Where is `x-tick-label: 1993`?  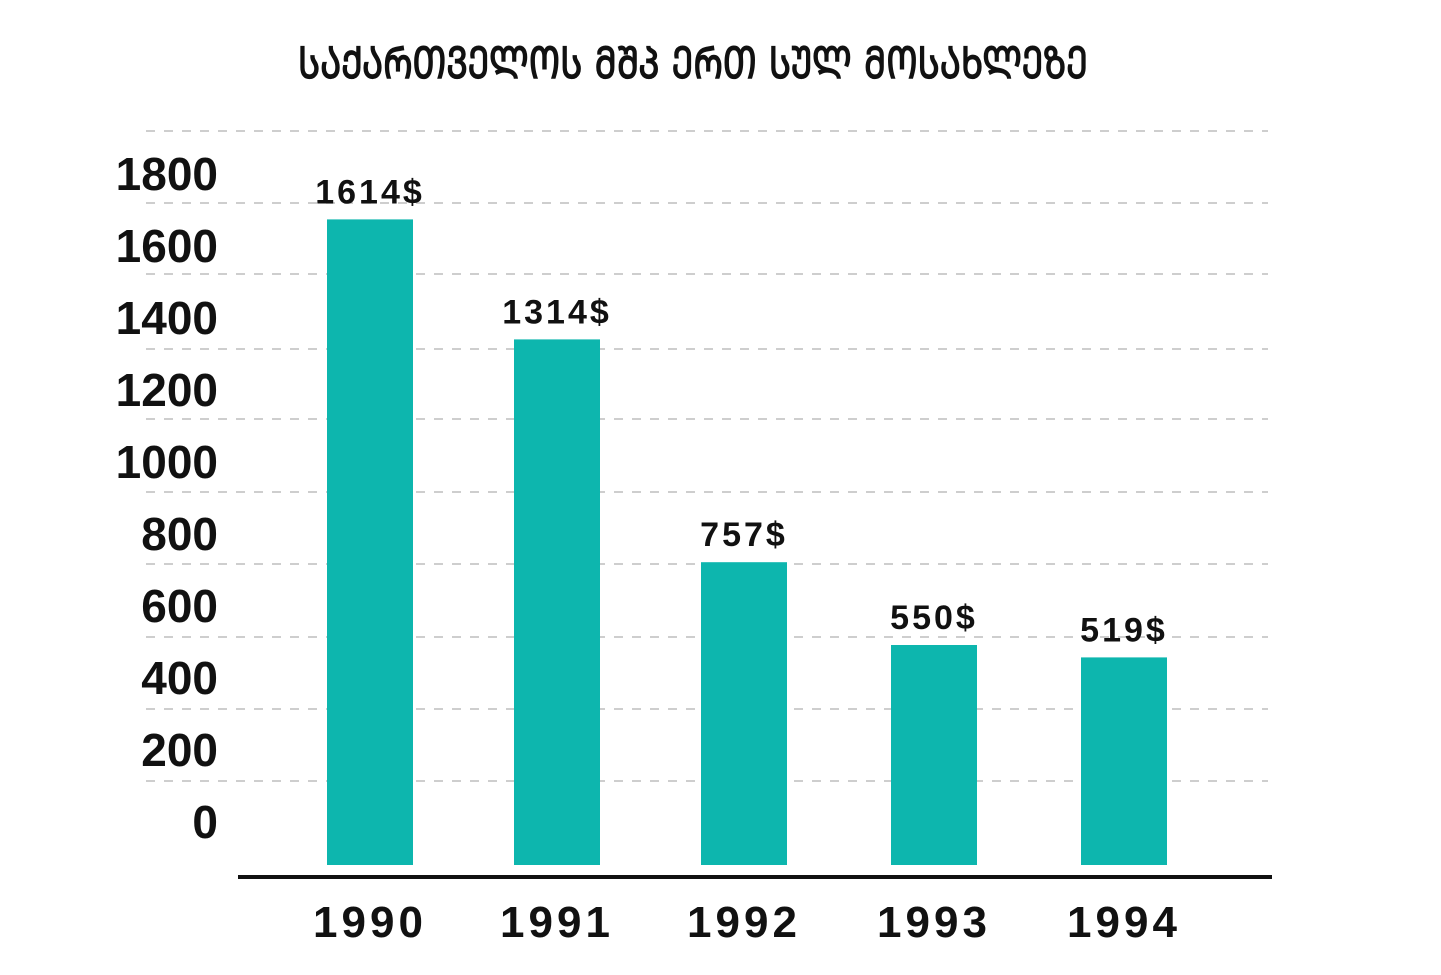
x-tick-label: 1993 is located at coordinates (934, 922).